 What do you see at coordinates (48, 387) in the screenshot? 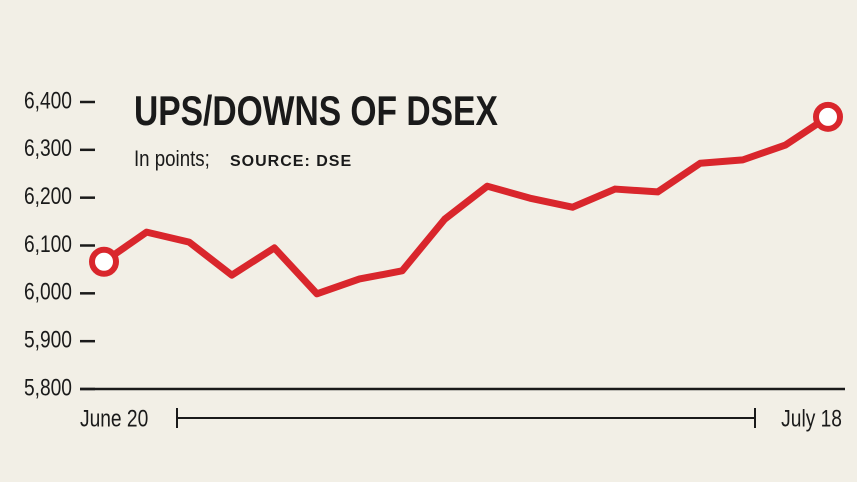
I see `y-tick-label: 5,800` at bounding box center [48, 387].